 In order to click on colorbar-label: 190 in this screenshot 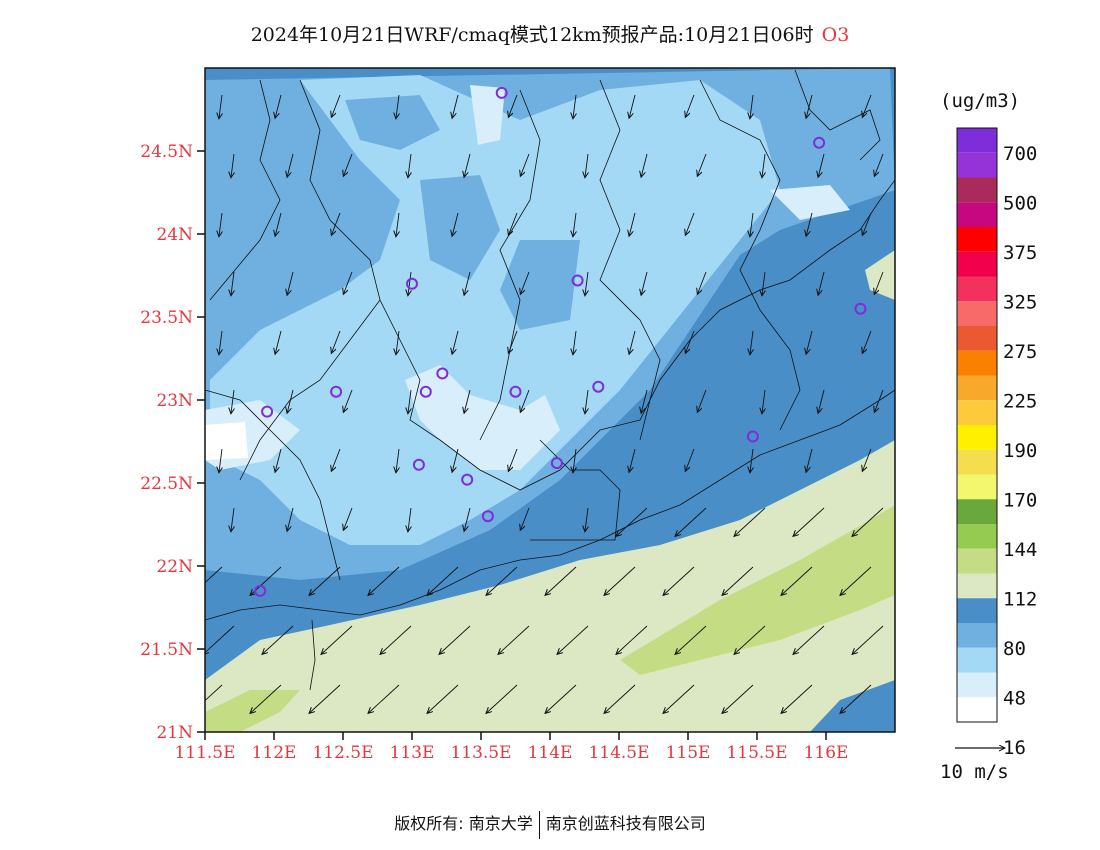, I will do `click(1020, 451)`.